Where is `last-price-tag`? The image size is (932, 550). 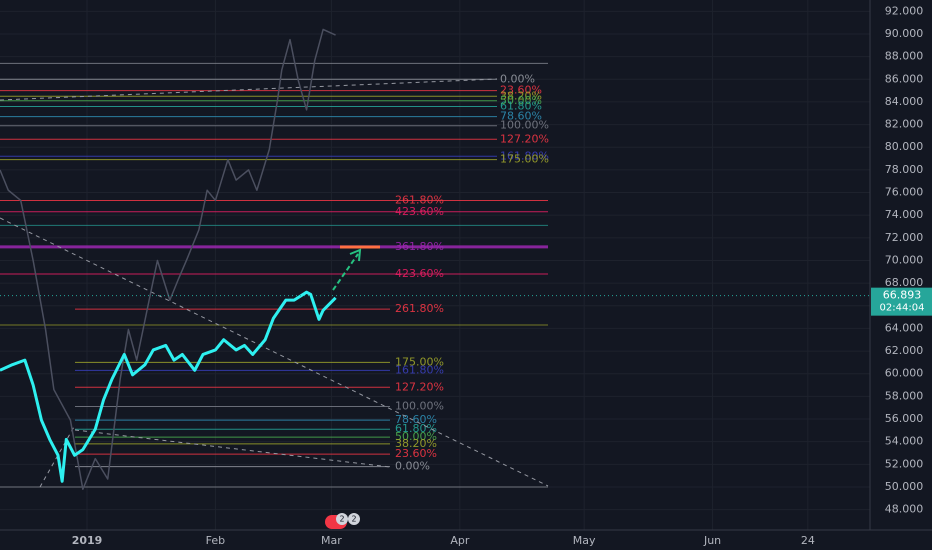 last-price-tag is located at coordinates (901, 301).